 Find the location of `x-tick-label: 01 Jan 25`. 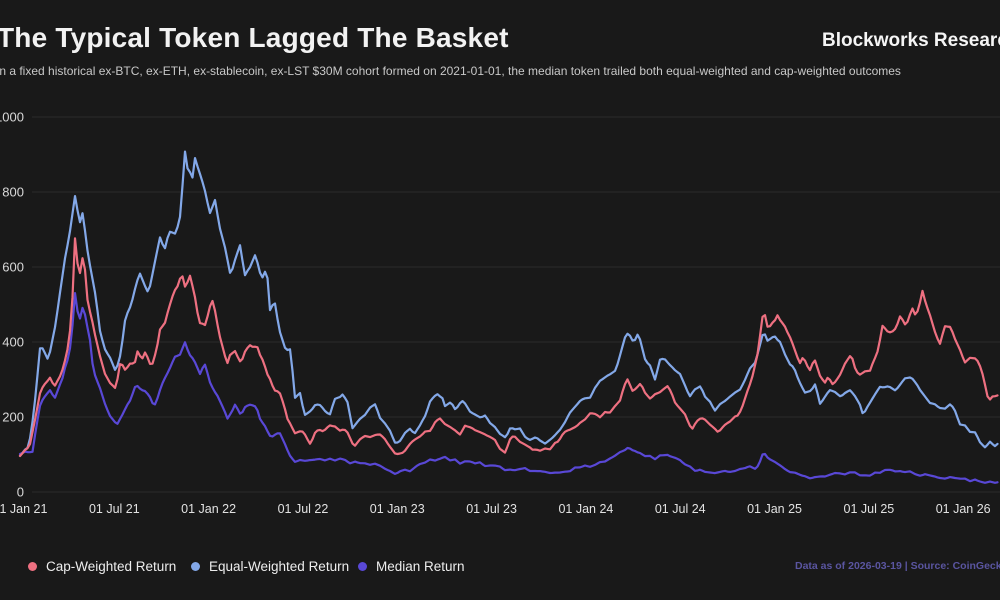

x-tick-label: 01 Jan 25 is located at coordinates (774, 509).